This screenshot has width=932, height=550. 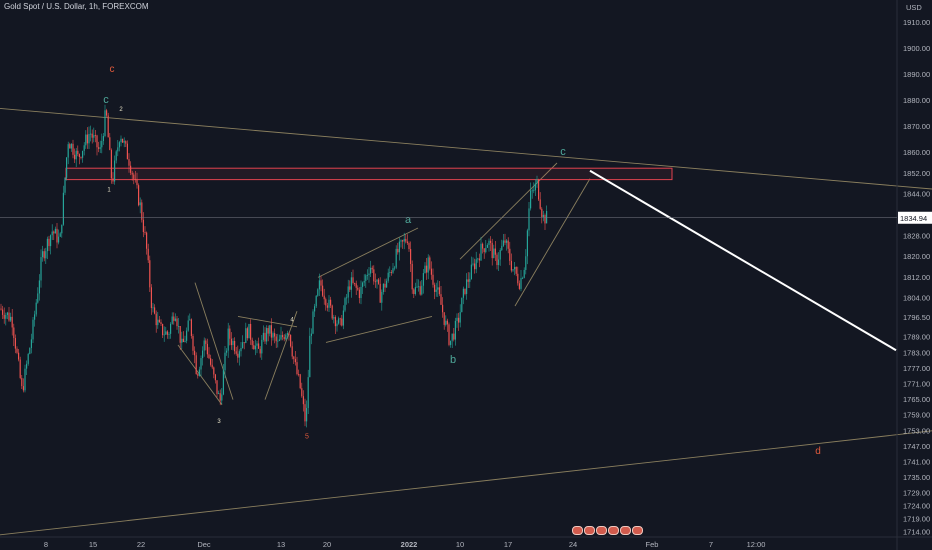 I want to click on wave-label: 4, so click(x=292, y=321).